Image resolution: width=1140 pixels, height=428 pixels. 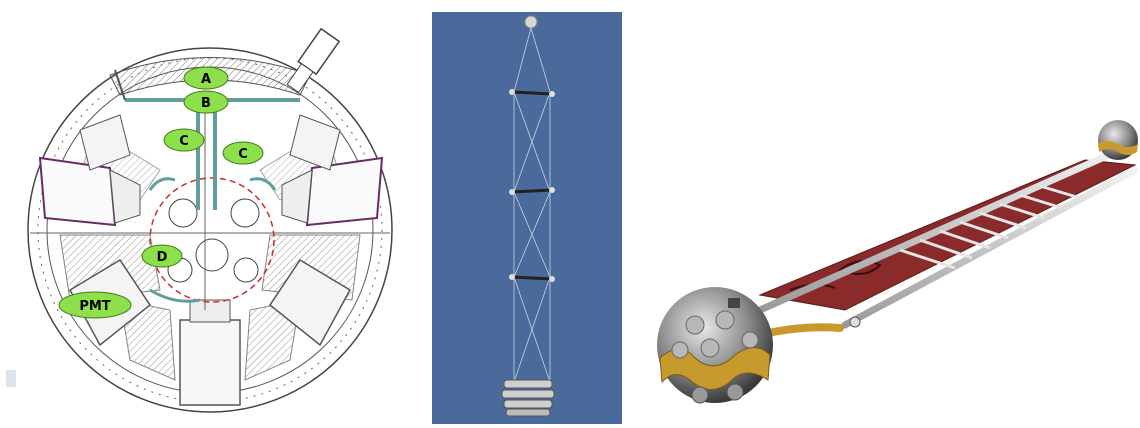 I want to click on rail-back, so click(x=940, y=230).